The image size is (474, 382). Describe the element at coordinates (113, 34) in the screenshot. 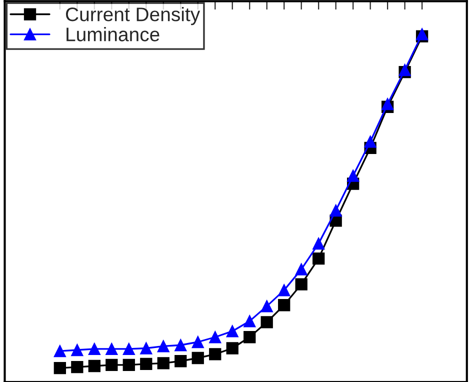

I see `legend-label: Luminance` at that location.